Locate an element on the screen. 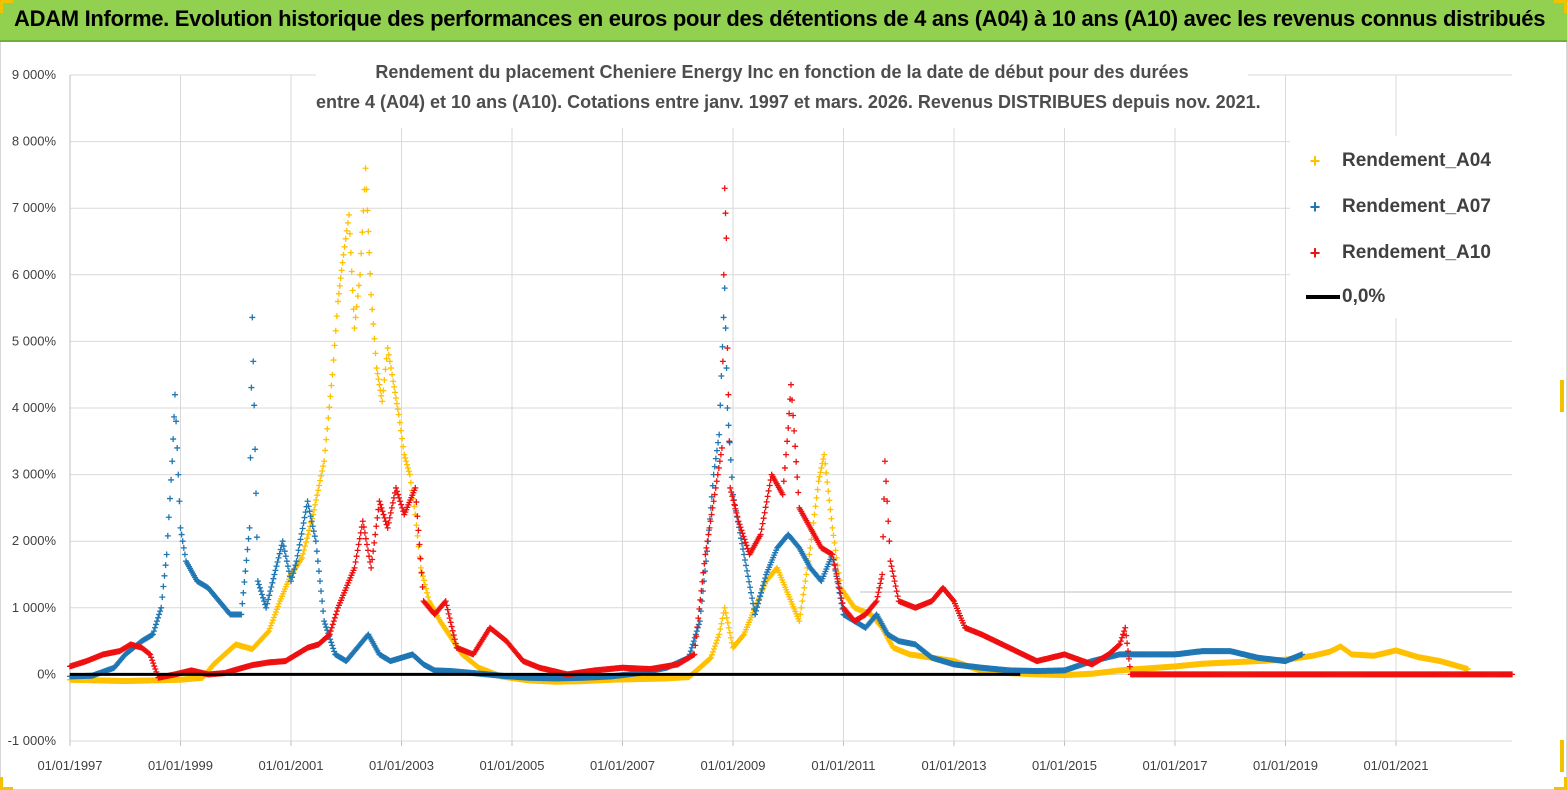  x-tick-label: 01/01/2015 is located at coordinates (1064, 765).